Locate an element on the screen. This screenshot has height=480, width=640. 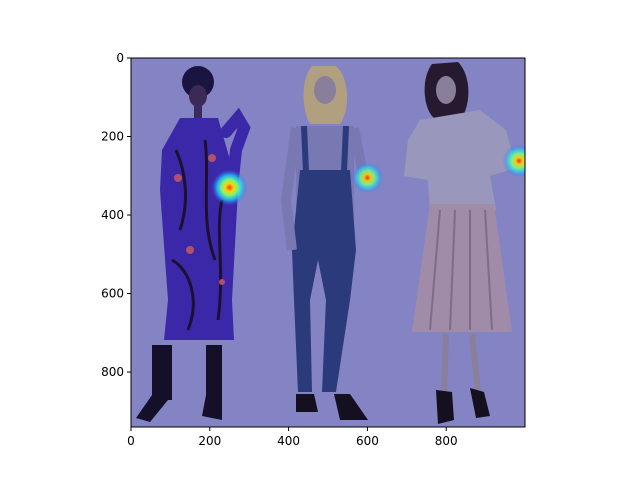
x-tick-label: 400 is located at coordinates (288, 441).